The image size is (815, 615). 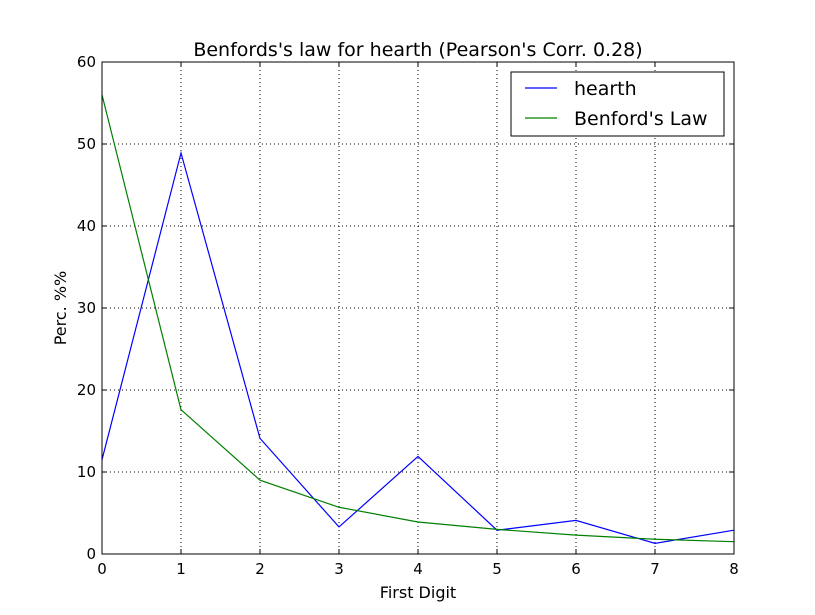 I want to click on legend-frame, so click(x=617, y=104).